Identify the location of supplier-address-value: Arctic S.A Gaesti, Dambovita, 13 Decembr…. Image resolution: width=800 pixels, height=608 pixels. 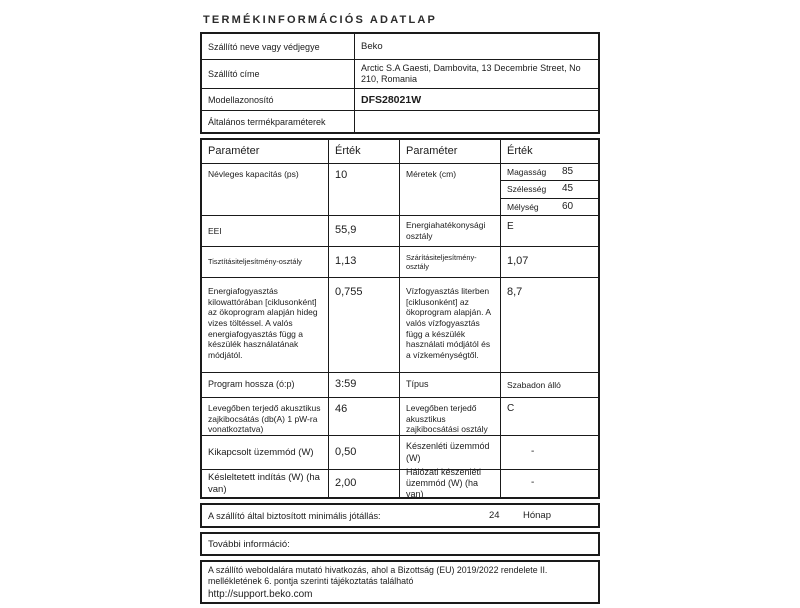
(471, 73).